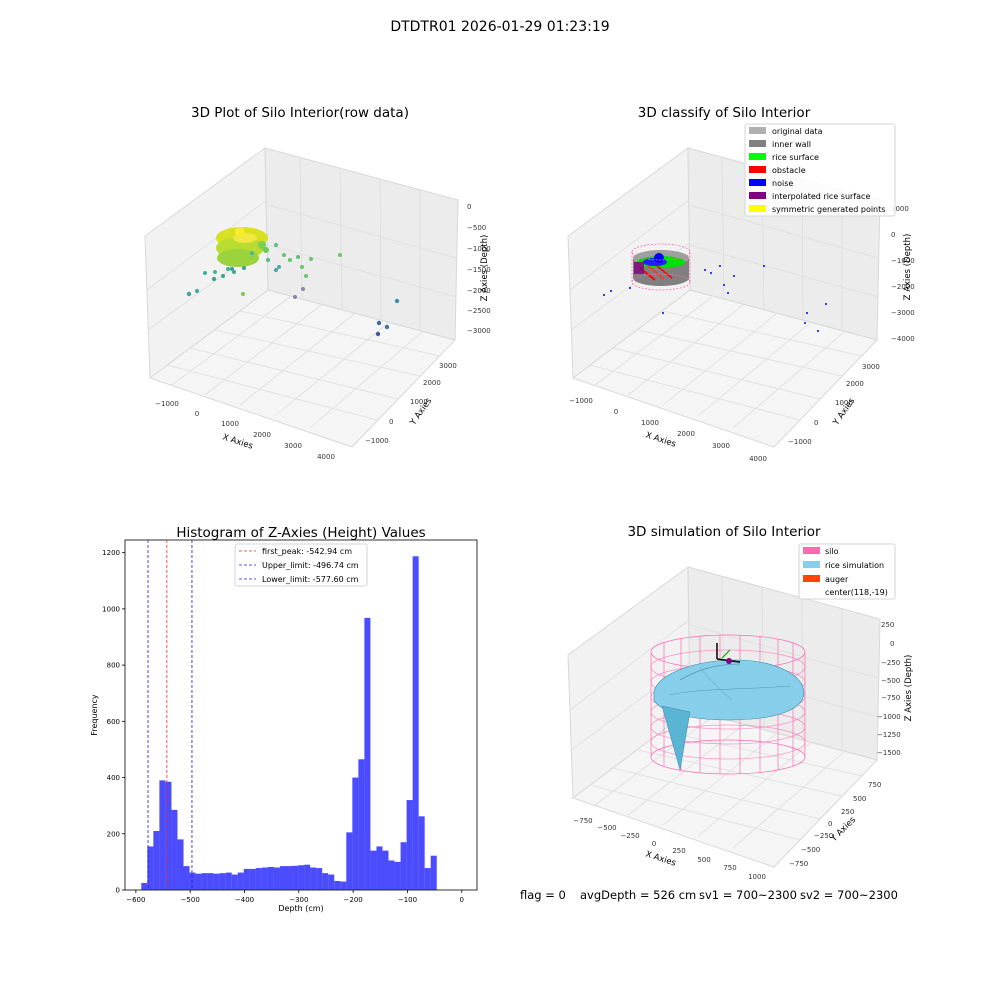  Describe the element at coordinates (190, 900) in the screenshot. I see `histogram-x-tick-label: −500` at that location.